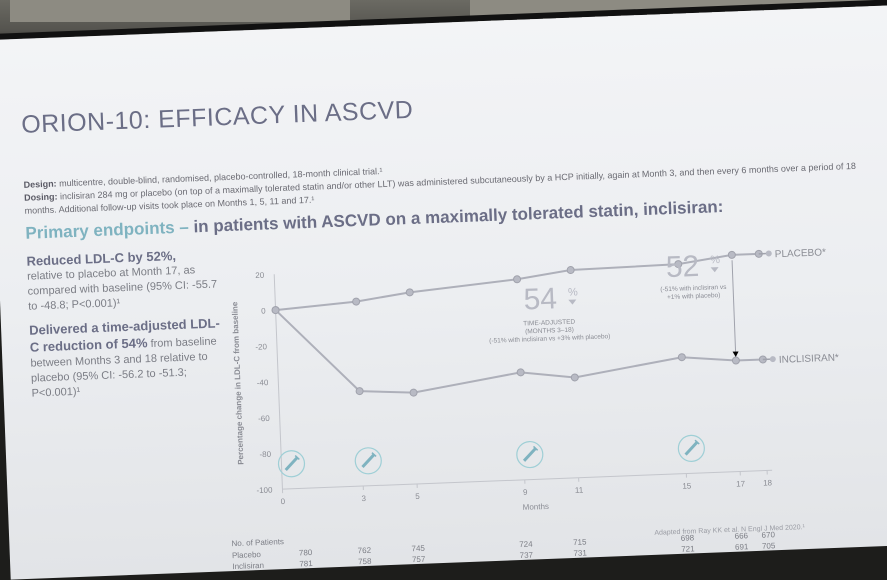 The image size is (887, 580). I want to click on patients-header: No. of Patients, so click(257, 542).